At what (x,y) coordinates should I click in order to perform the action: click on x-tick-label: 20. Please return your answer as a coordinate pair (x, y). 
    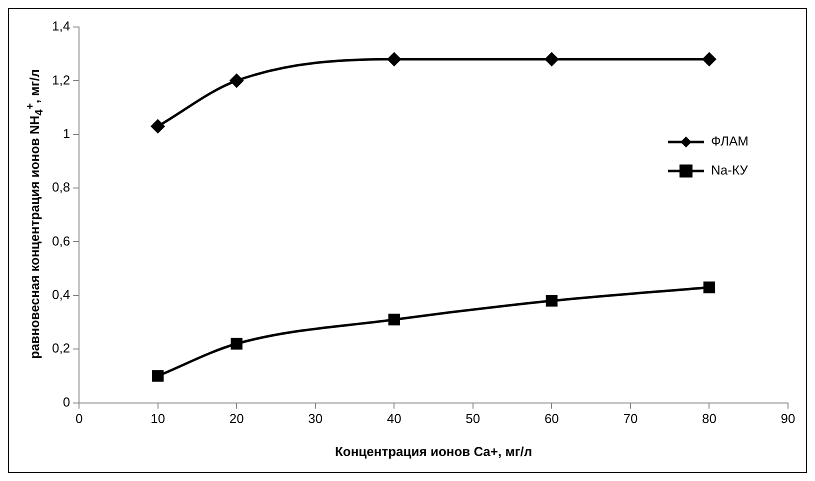
    Looking at the image, I should click on (236, 418).